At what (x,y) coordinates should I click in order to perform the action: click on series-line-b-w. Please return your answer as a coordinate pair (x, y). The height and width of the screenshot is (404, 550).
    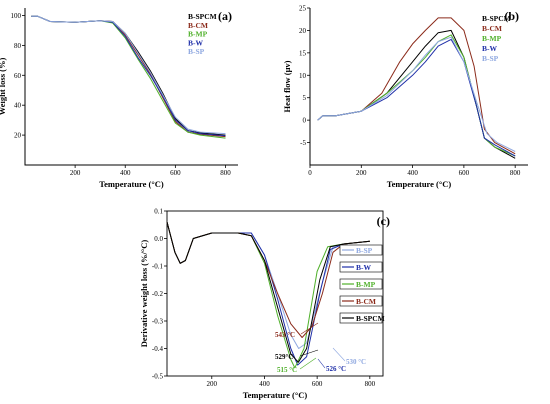
    Looking at the image, I should click on (268, 293).